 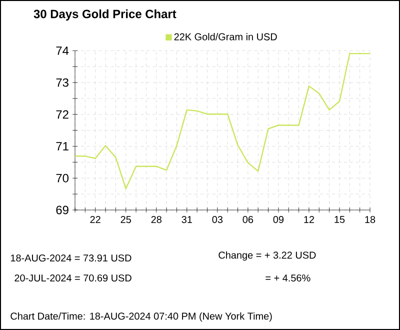 What do you see at coordinates (62, 50) in the screenshot?
I see `y-tick-label: 74` at bounding box center [62, 50].